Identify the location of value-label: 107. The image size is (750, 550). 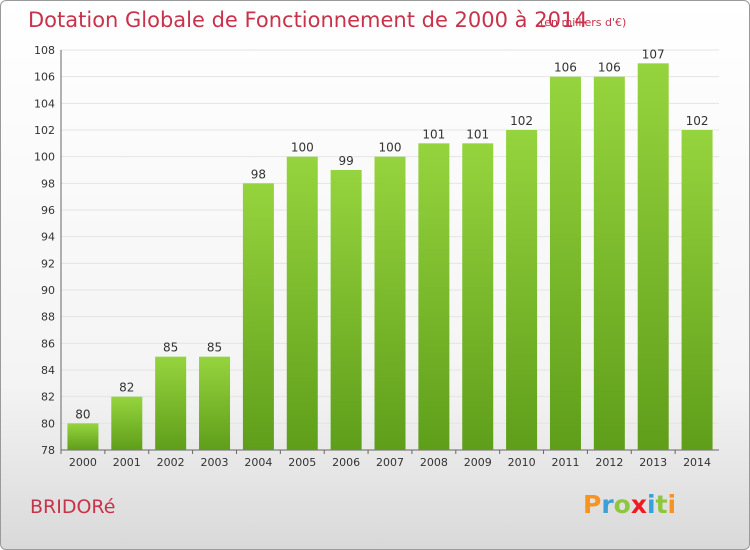
(653, 54).